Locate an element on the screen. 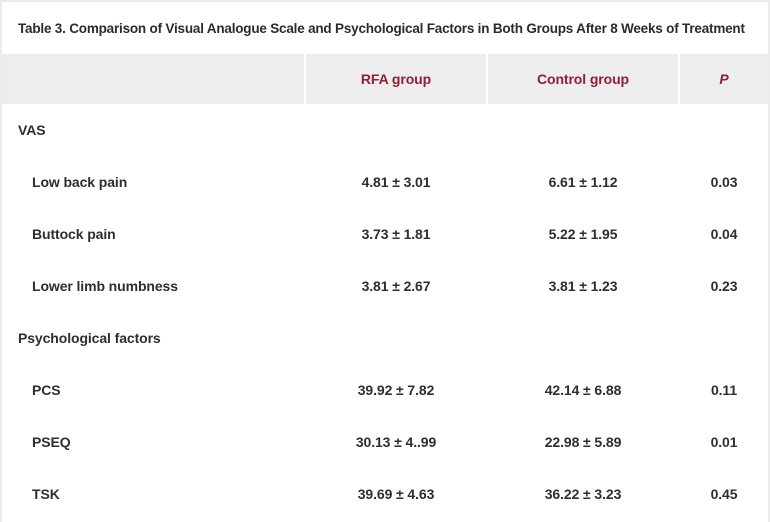  cell-rfa: 3.81 ± 2.67 is located at coordinates (396, 286).